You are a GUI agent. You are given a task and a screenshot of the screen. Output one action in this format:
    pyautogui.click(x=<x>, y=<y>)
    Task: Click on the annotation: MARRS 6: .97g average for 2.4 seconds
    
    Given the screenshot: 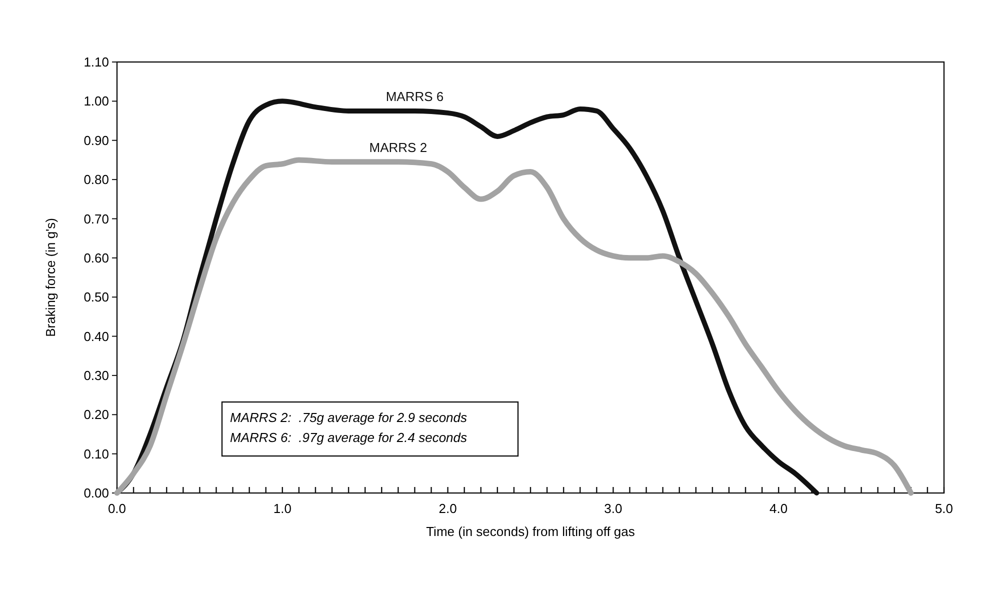 What is the action you would take?
    pyautogui.click(x=349, y=437)
    